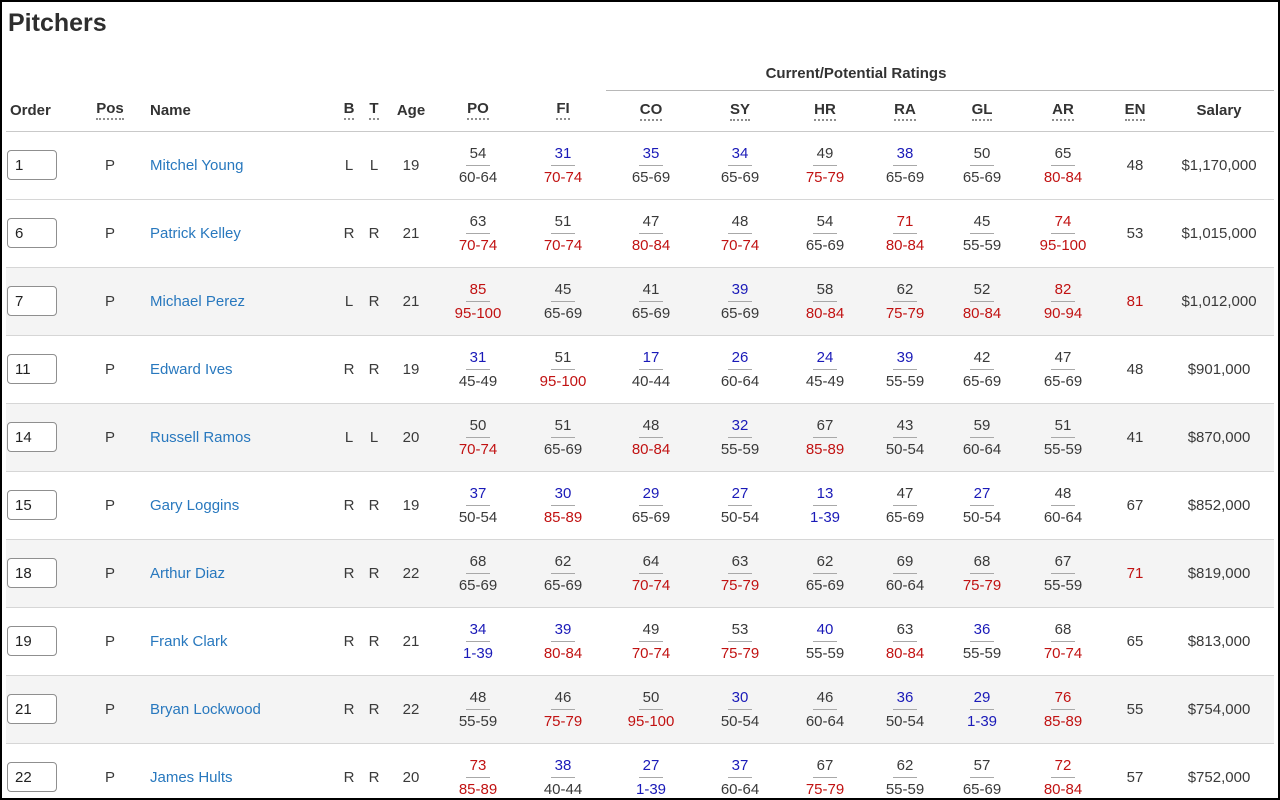  Describe the element at coordinates (825, 155) in the screenshot. I see `current-rating: 49` at that location.